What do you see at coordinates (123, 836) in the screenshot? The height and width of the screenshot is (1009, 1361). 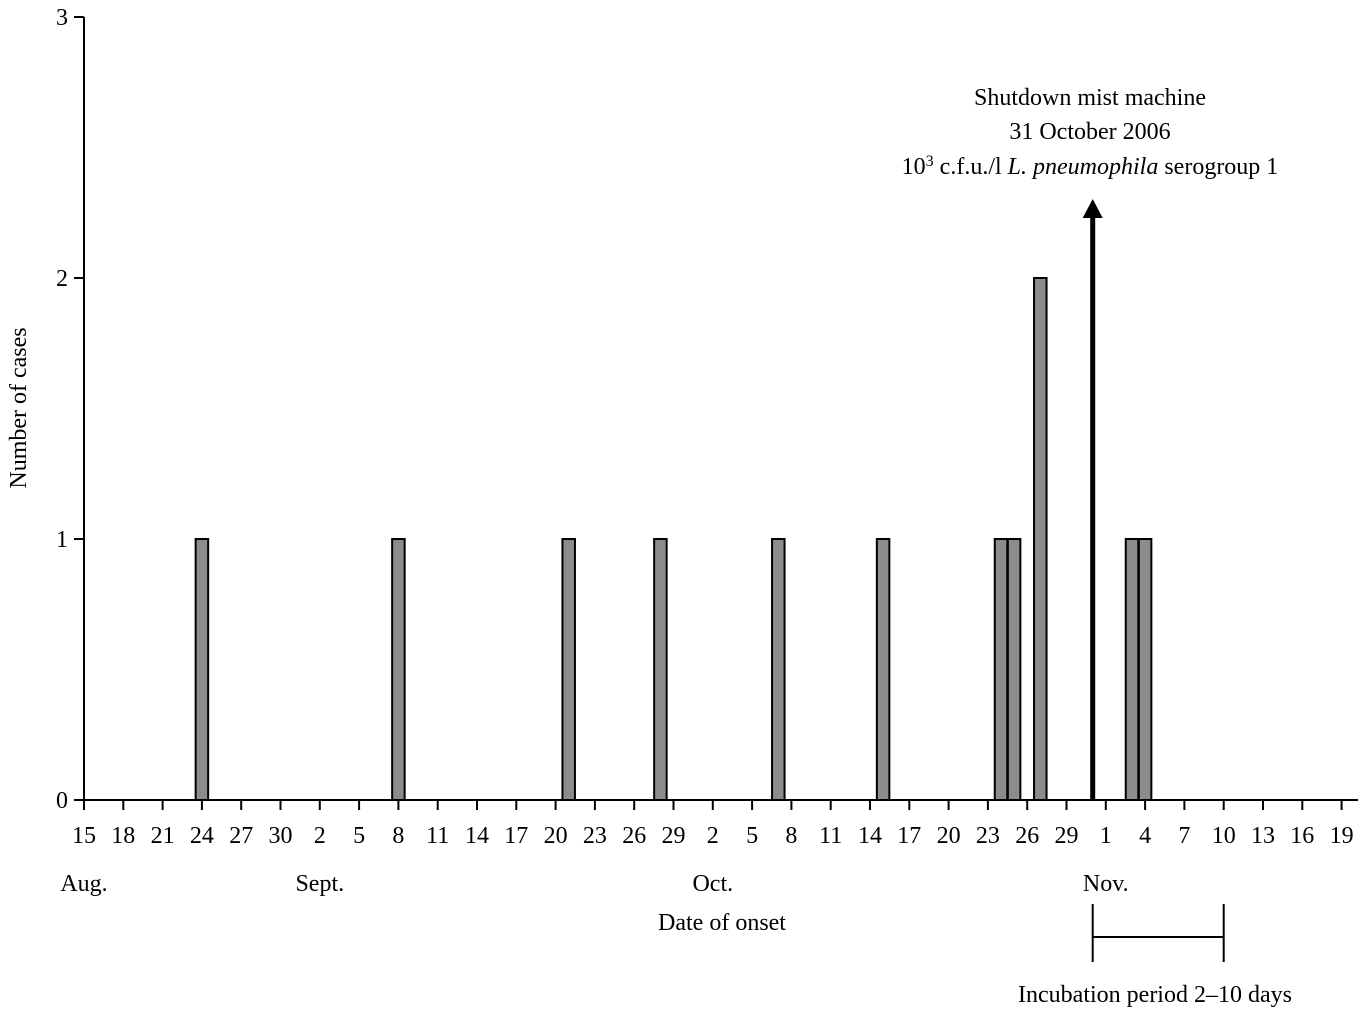 I see `x-tick-label: 18` at bounding box center [123, 836].